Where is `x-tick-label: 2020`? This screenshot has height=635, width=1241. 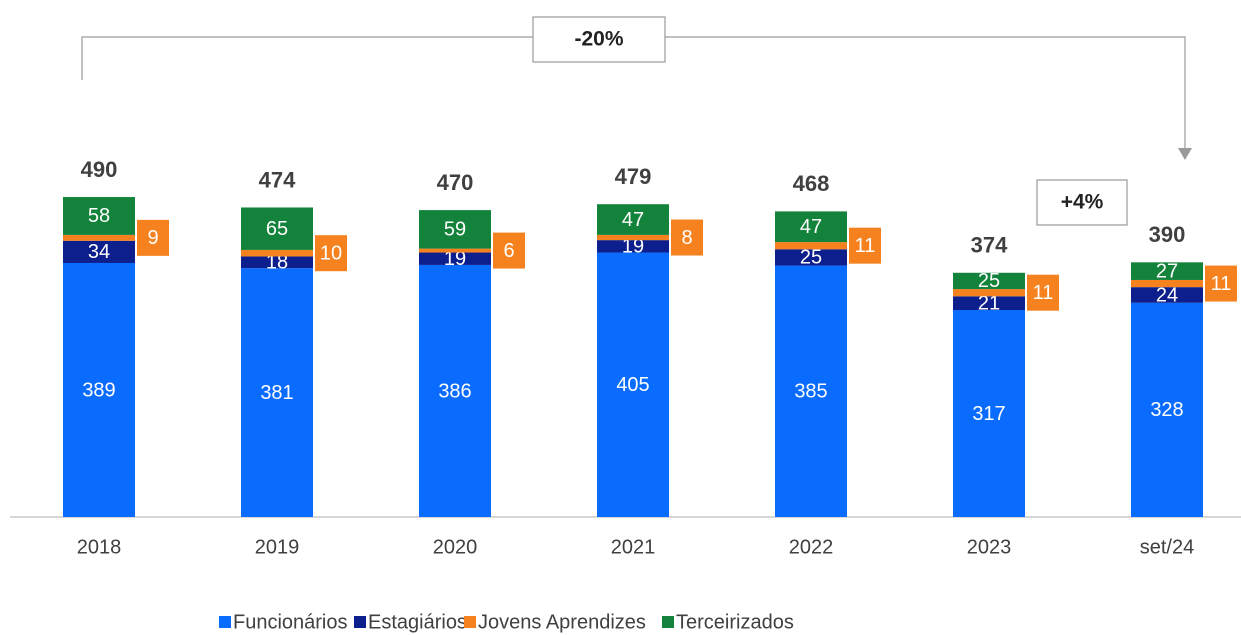
x-tick-label: 2020 is located at coordinates (455, 547).